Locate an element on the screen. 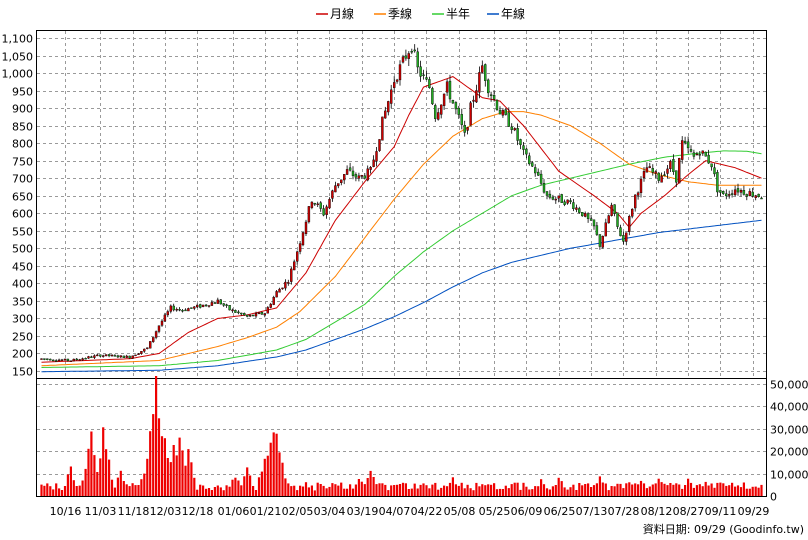 The image size is (808, 540). date-tick-label: 11/18 is located at coordinates (134, 511).